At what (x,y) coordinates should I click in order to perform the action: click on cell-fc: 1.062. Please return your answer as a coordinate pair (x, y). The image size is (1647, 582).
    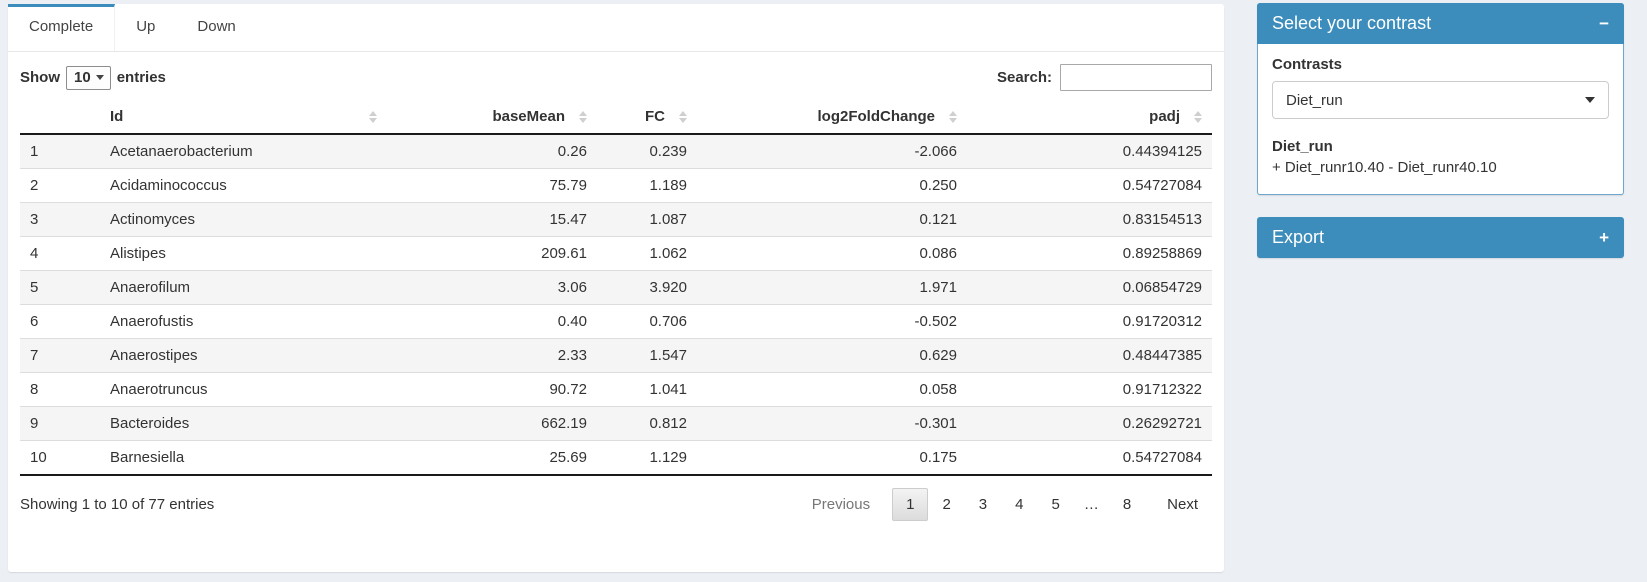
    Looking at the image, I should click on (647, 253).